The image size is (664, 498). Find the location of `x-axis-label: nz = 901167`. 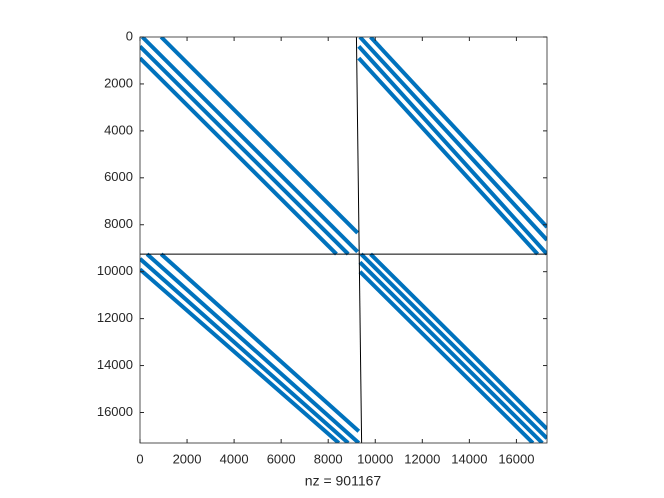

x-axis-label: nz = 901167 is located at coordinates (343, 481).